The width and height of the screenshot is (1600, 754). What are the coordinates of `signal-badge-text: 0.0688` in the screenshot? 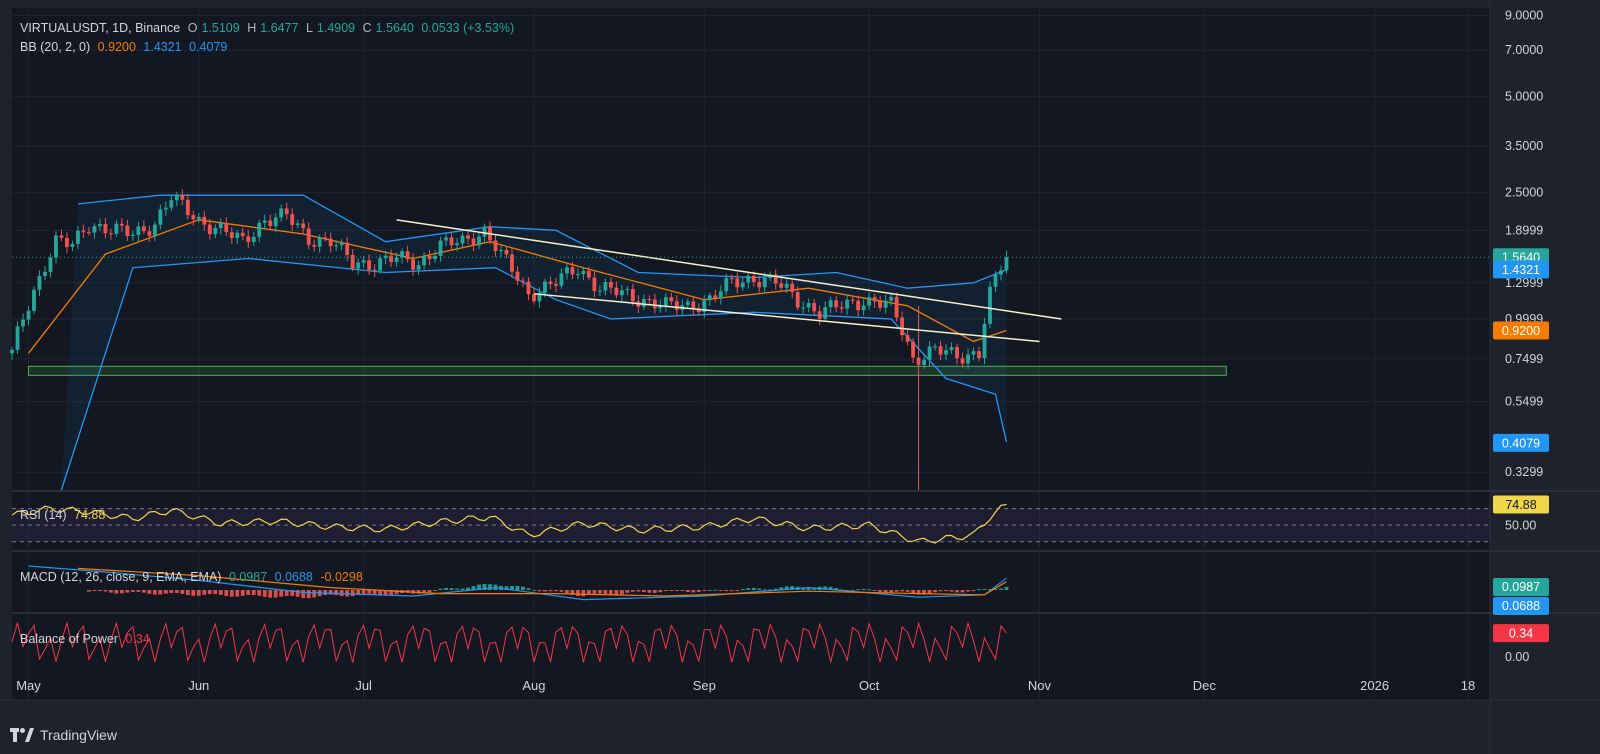 It's located at (1521, 606).